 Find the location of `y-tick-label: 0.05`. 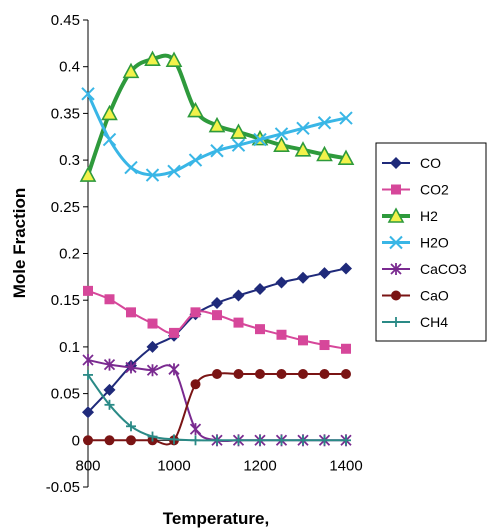

y-tick-label: 0.05 is located at coordinates (65, 394).